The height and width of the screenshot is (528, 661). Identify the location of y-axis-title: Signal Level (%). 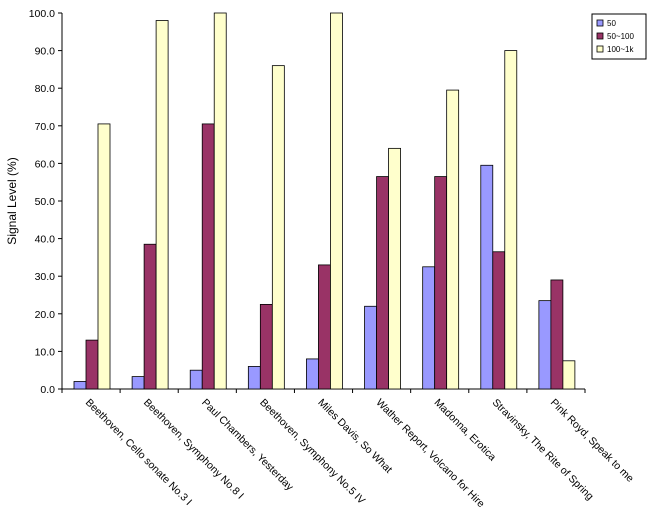
(12, 200).